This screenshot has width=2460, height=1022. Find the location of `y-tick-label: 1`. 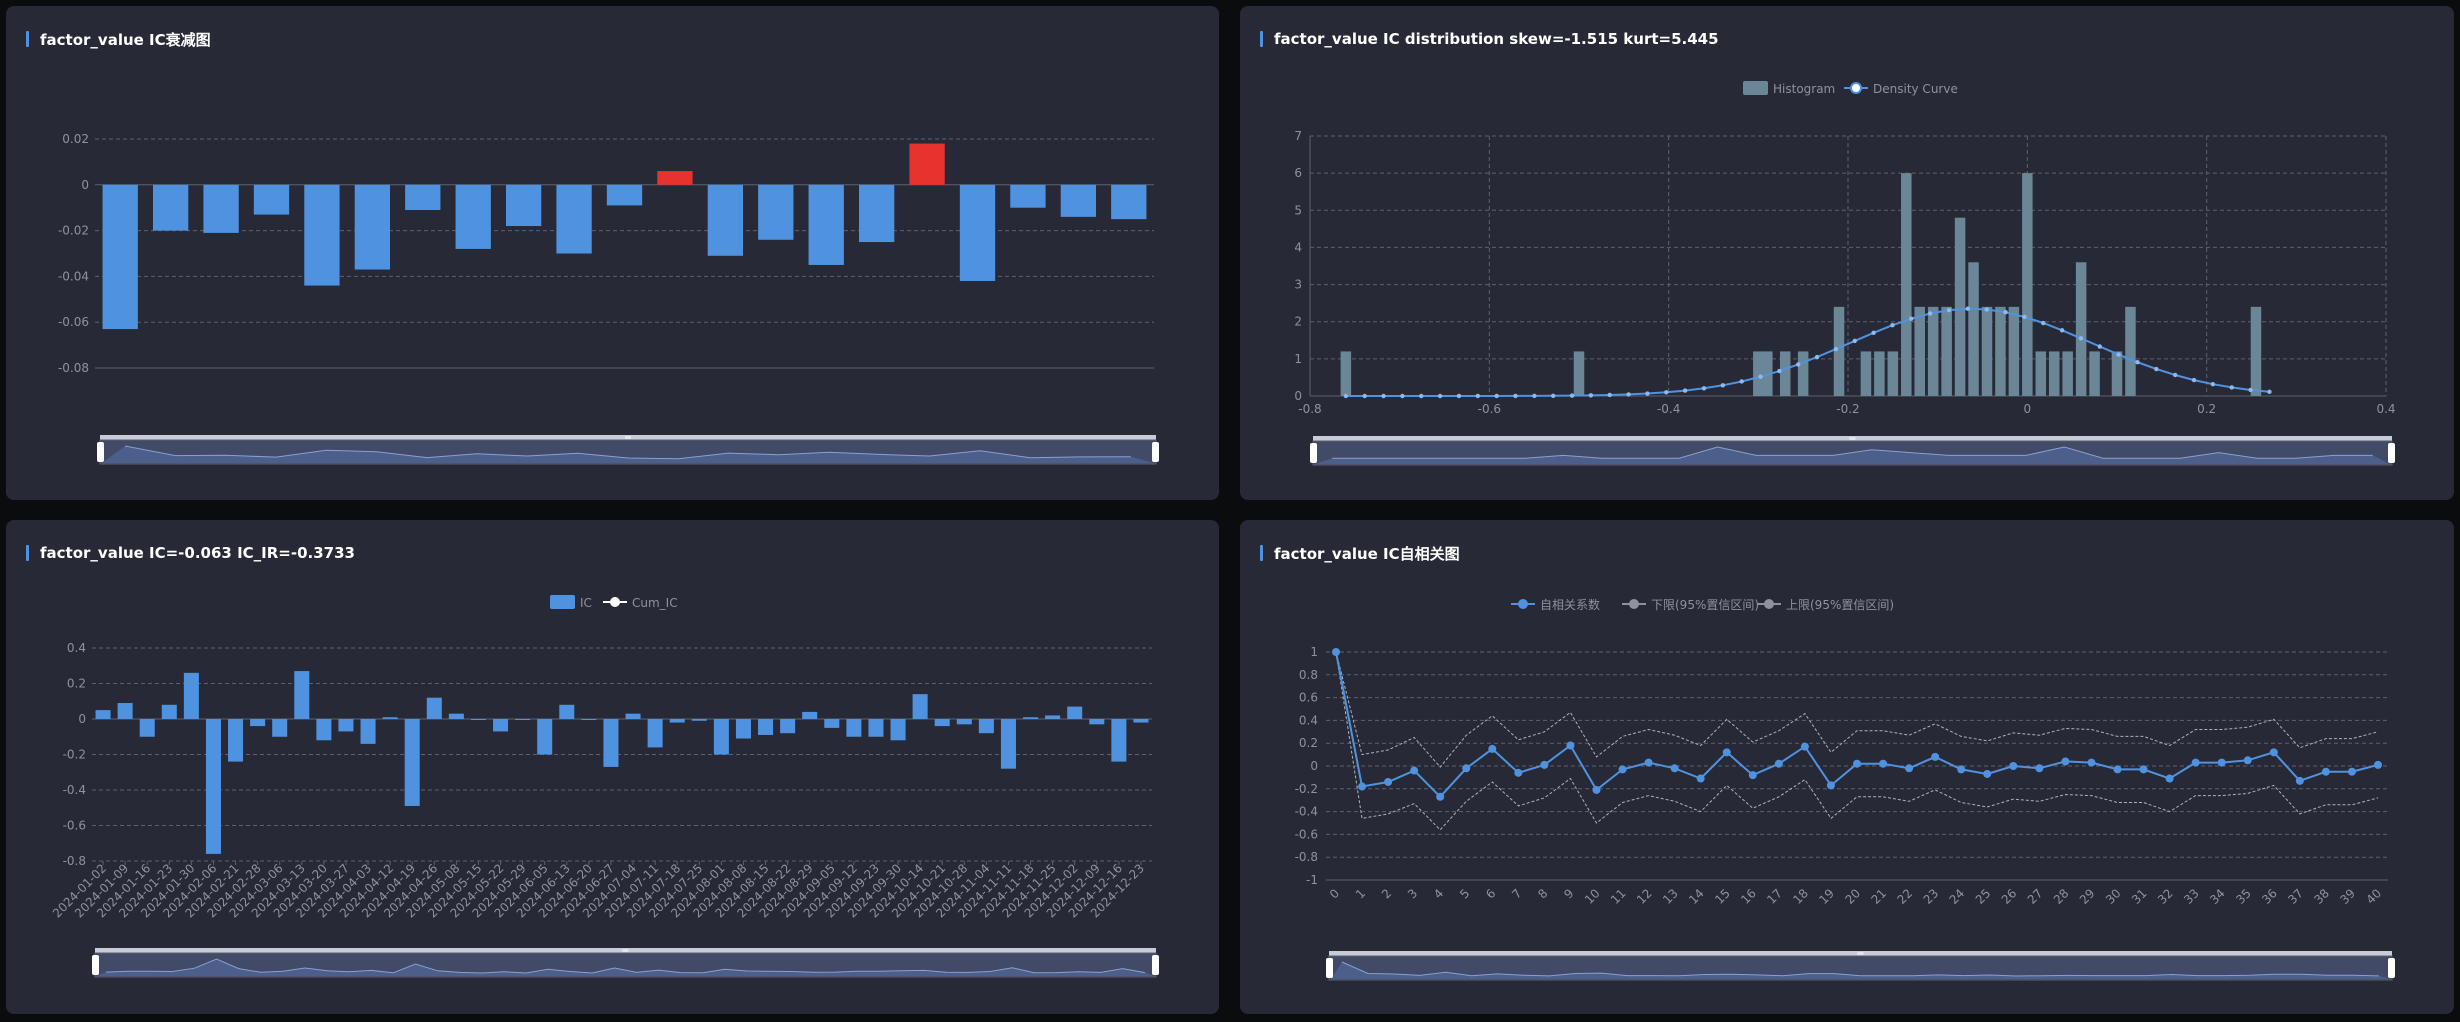

y-tick-label: 1 is located at coordinates (1298, 359).